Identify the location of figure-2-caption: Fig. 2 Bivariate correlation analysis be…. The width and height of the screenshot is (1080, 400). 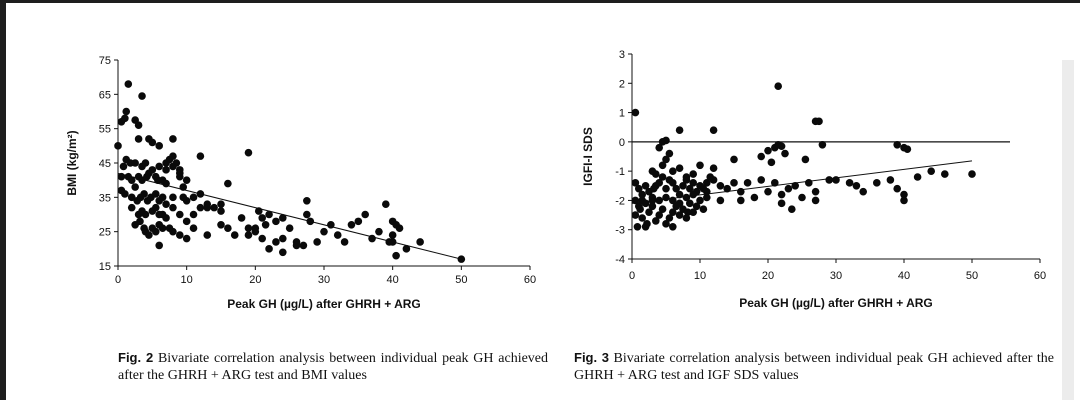
(333, 366).